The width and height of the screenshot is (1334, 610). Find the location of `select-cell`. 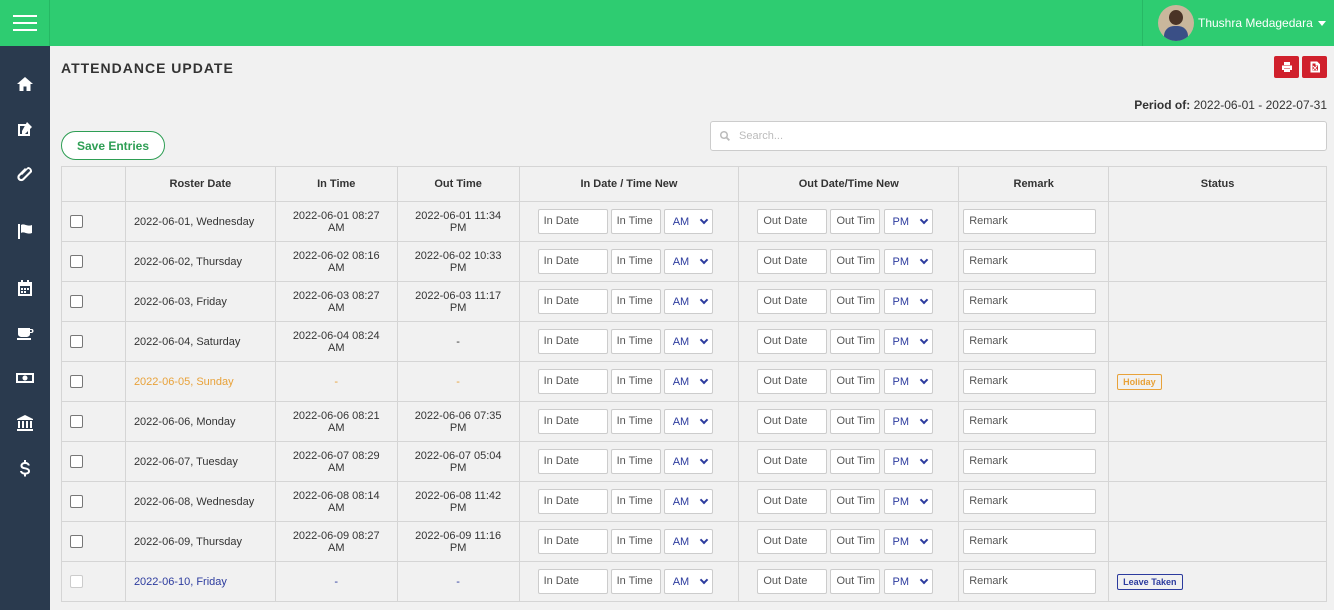

select-cell is located at coordinates (93, 221).